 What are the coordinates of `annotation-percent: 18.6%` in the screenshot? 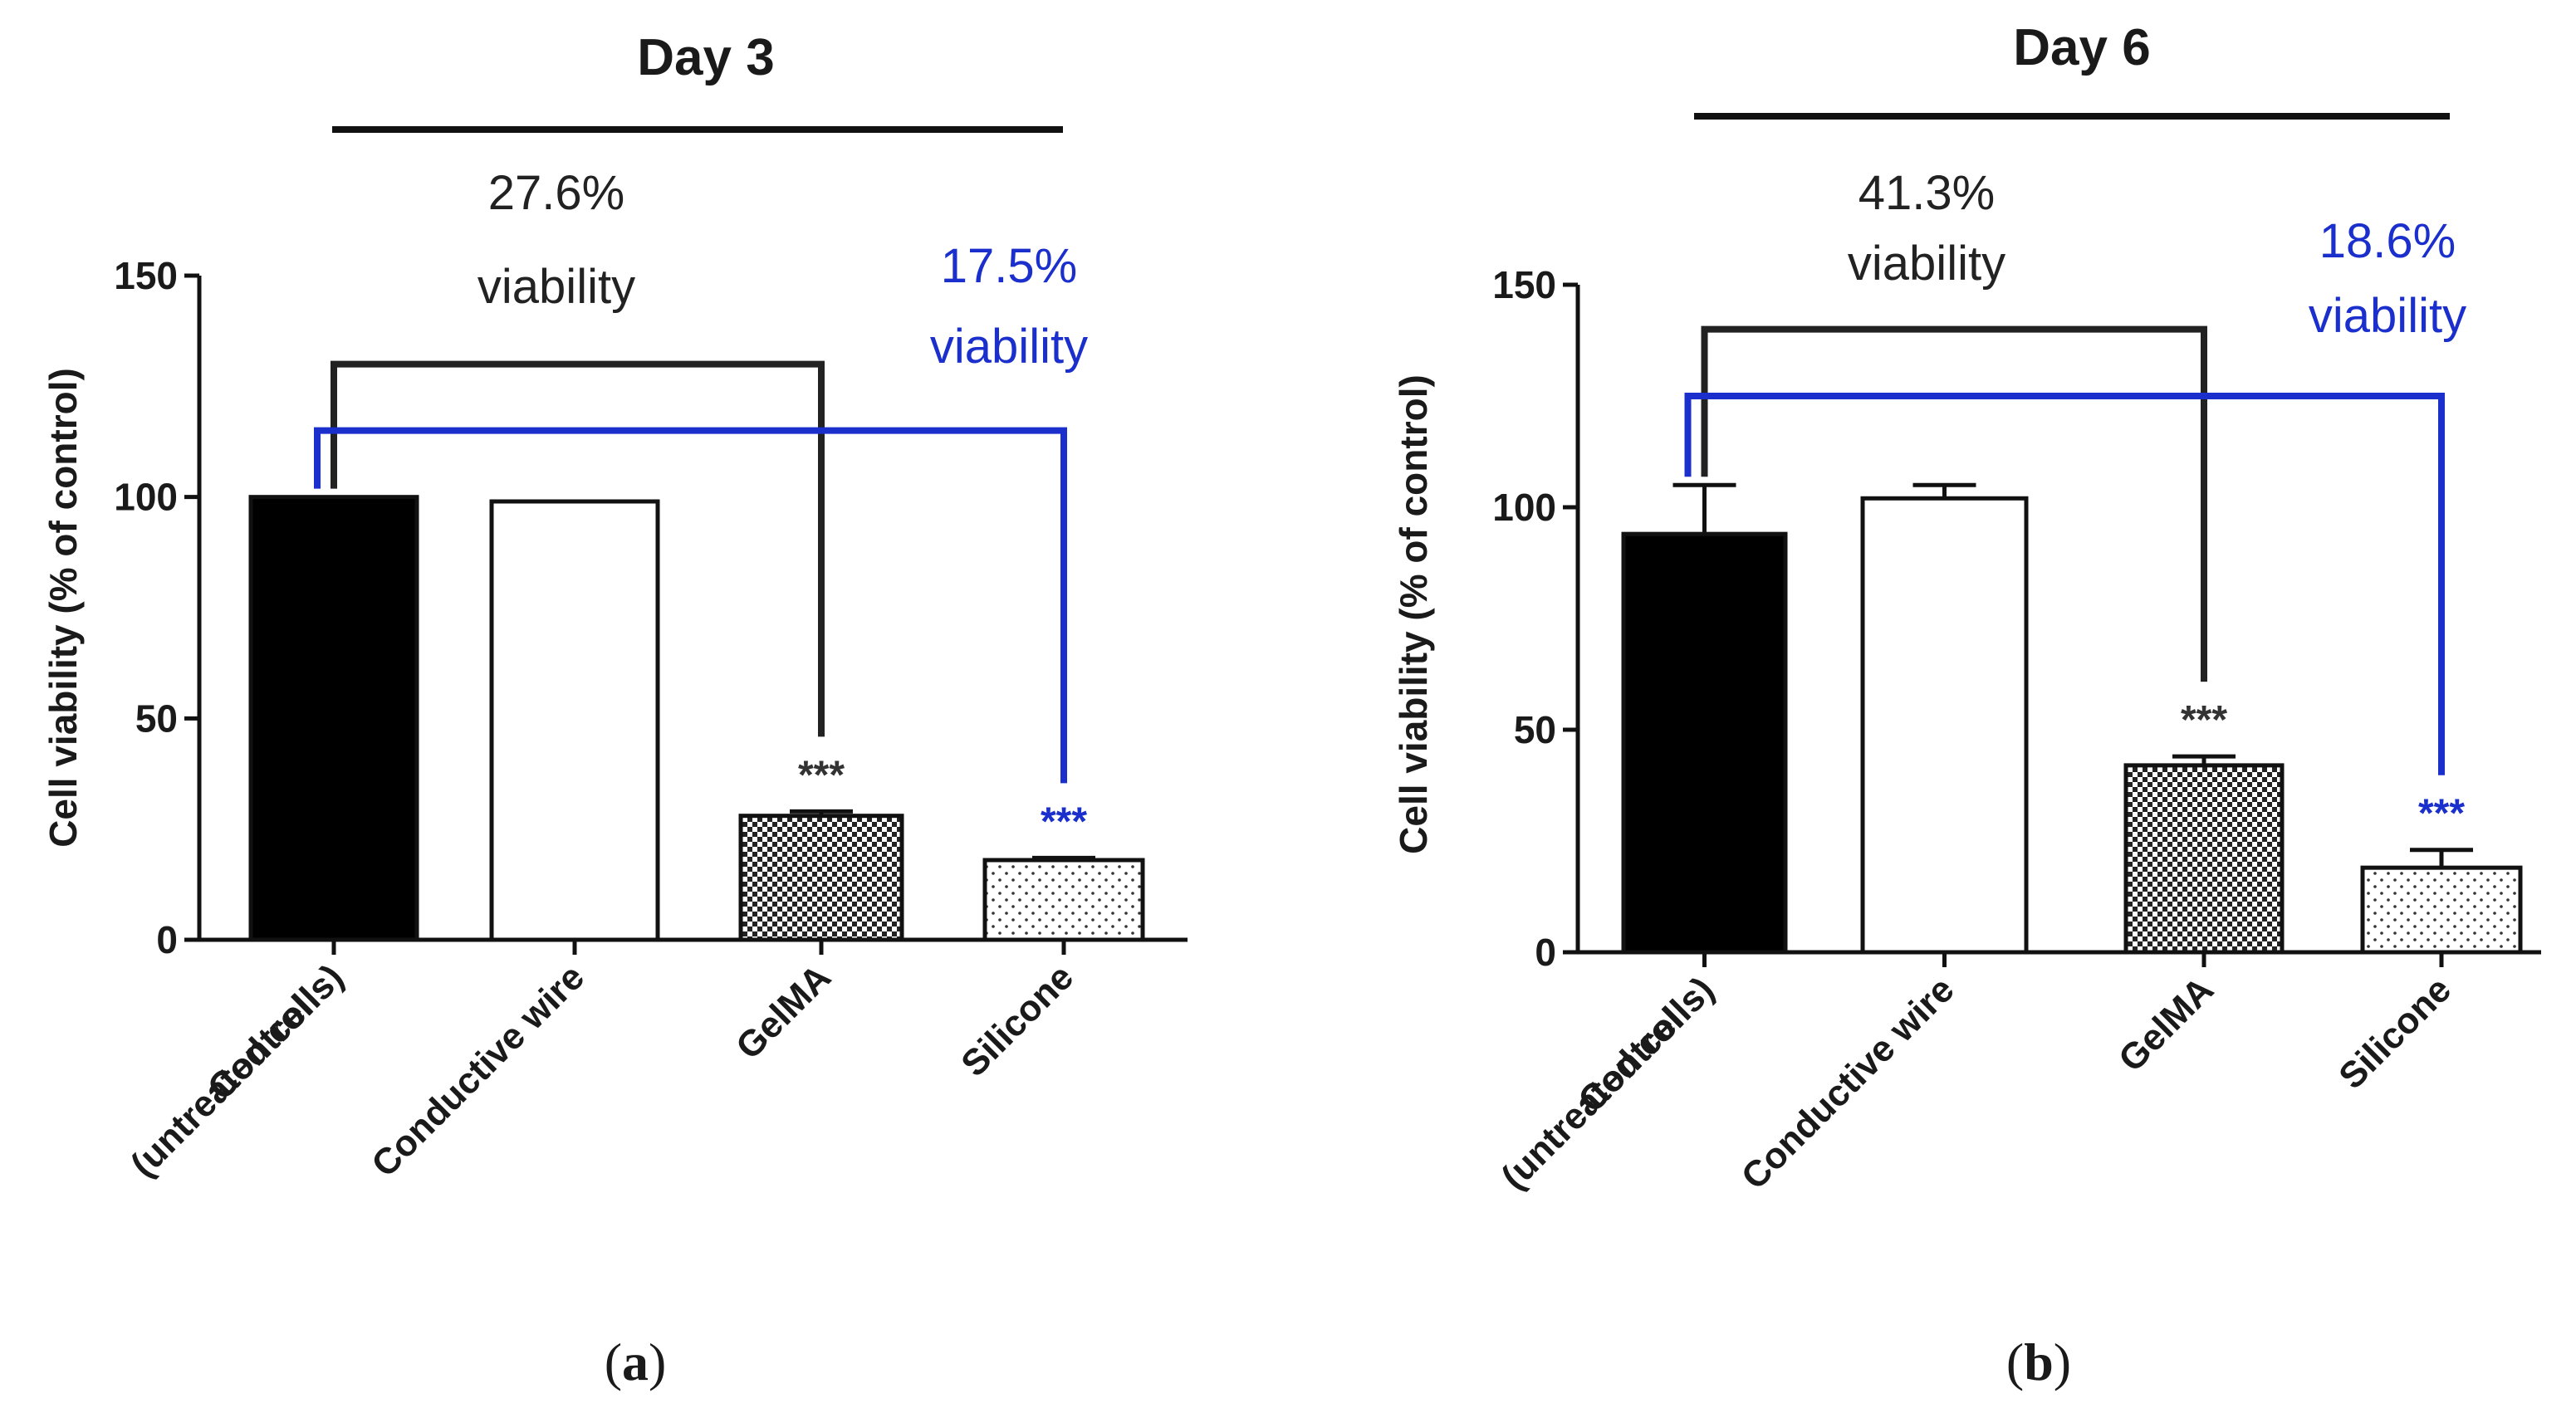 It's located at (2388, 241).